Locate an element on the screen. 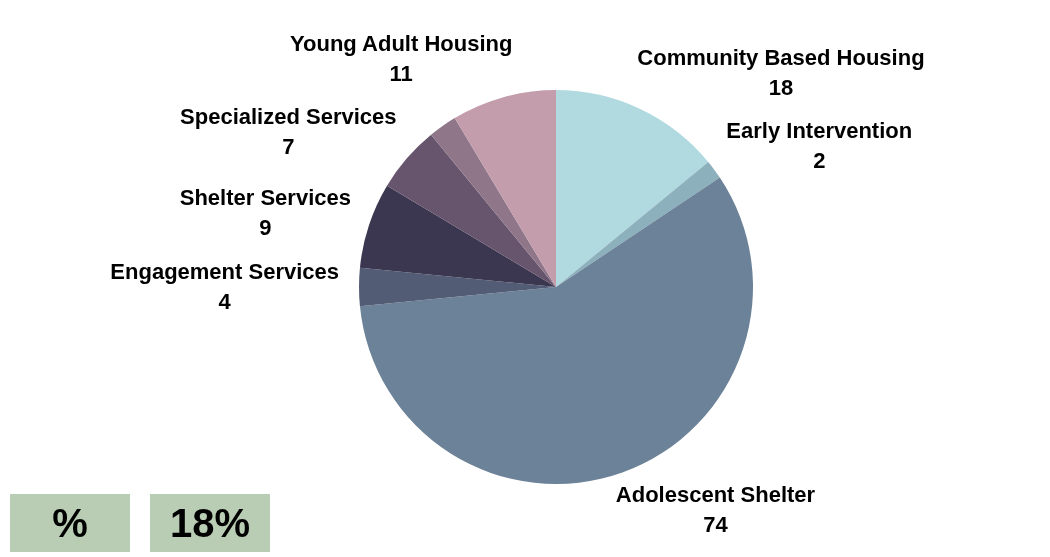 Image resolution: width=1050 pixels, height=557 pixels. slice-label: Specialized Services is located at coordinates (288, 117).